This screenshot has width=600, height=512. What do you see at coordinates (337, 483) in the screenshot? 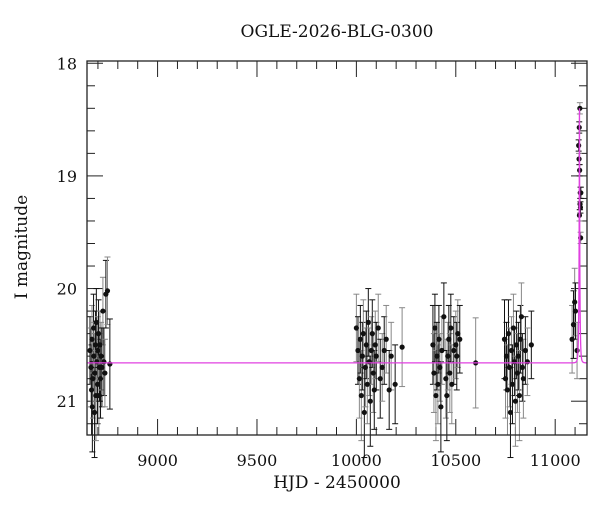
I see `x-axis-label: HJD - 2450000` at bounding box center [337, 483].